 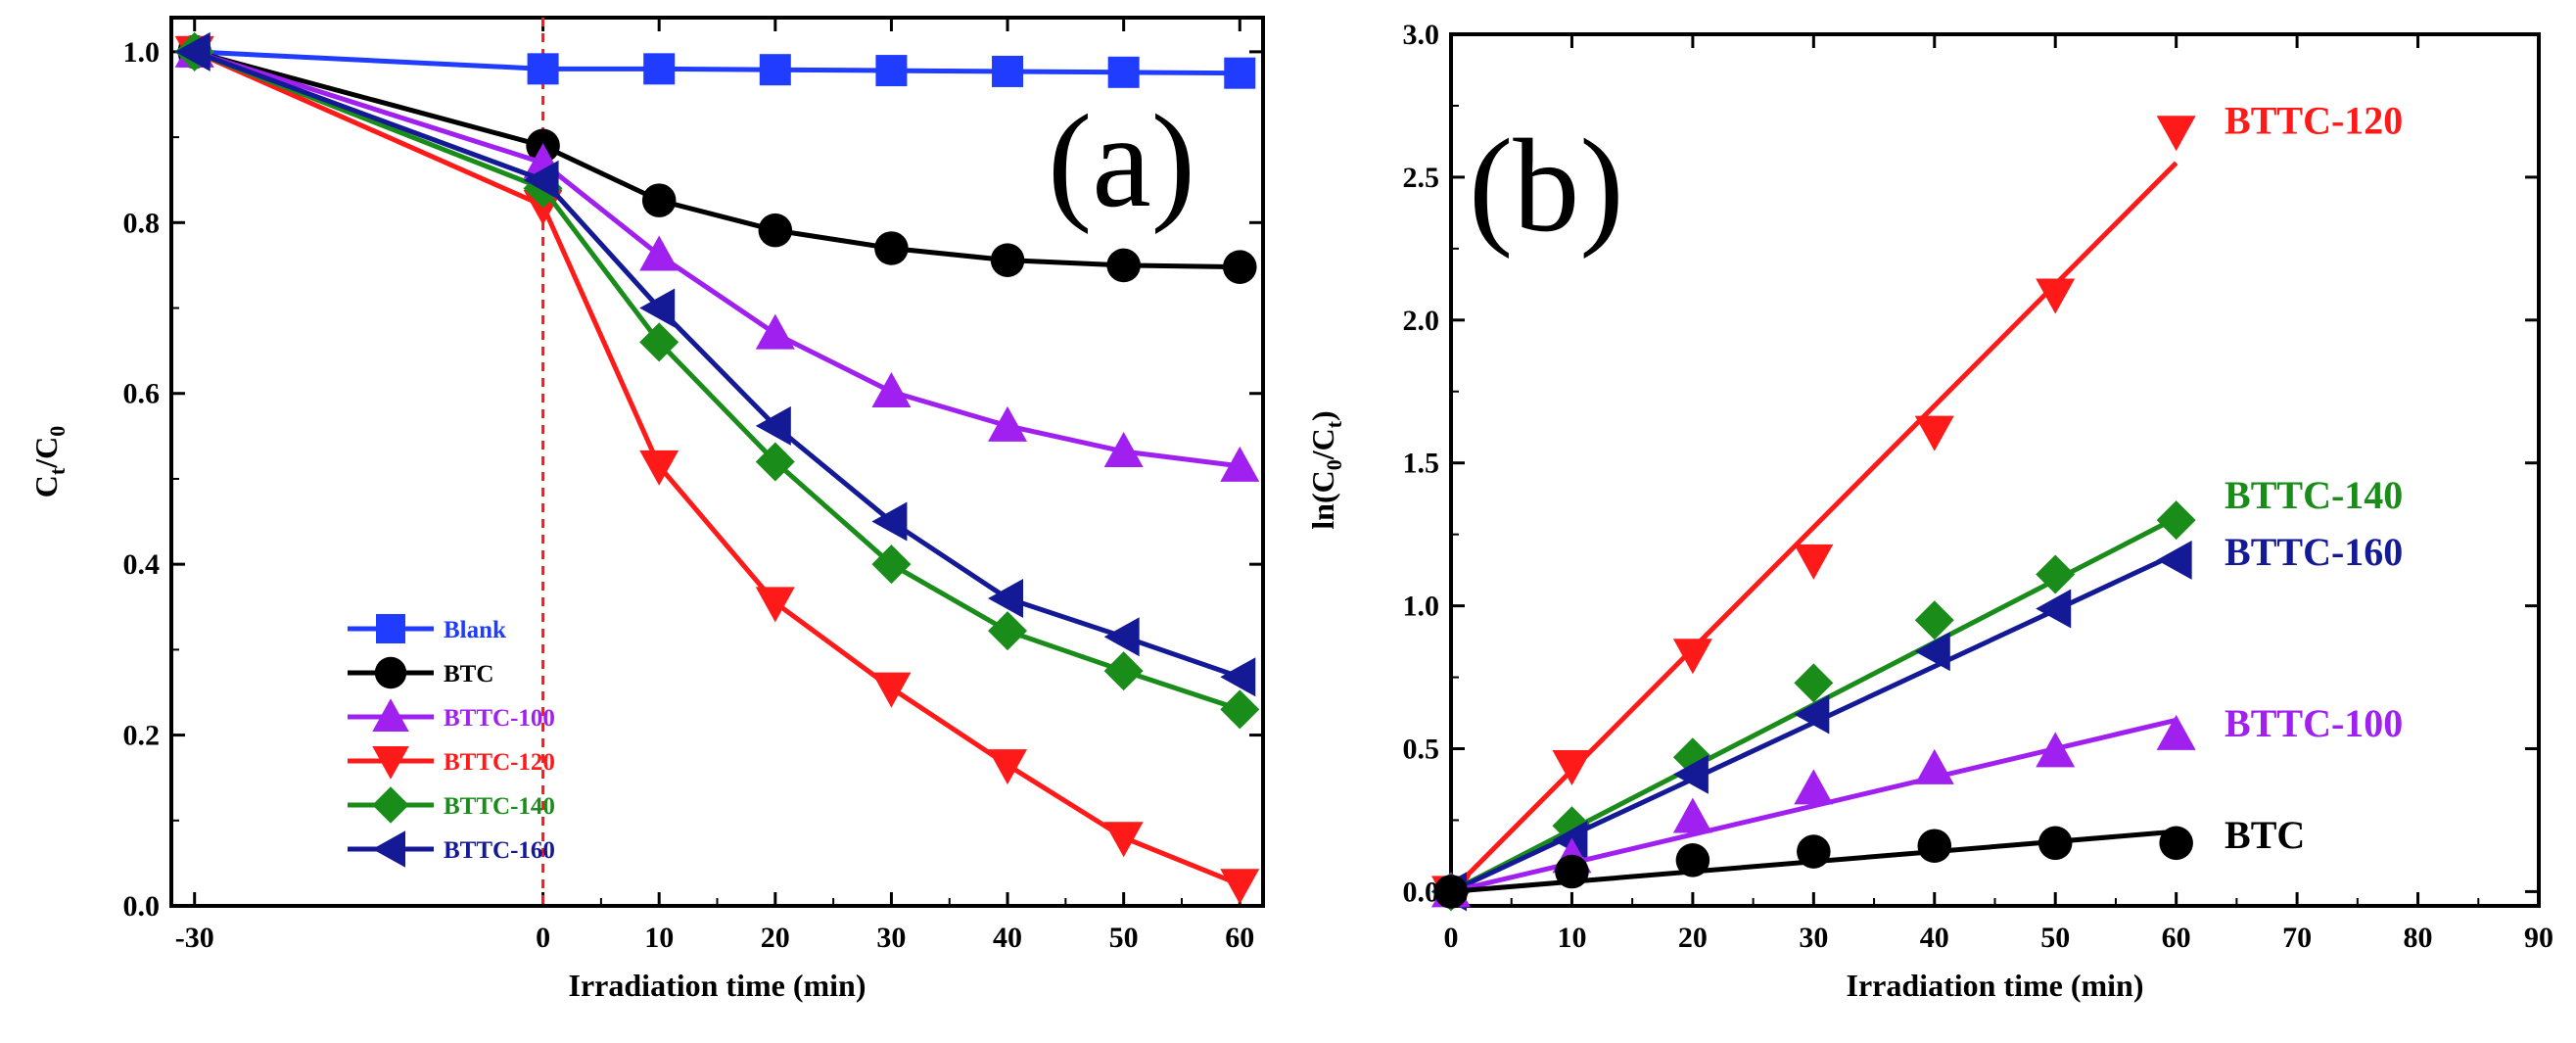 What do you see at coordinates (2314, 495) in the screenshot?
I see `series-end-label-bttc-140: BTTC-140` at bounding box center [2314, 495].